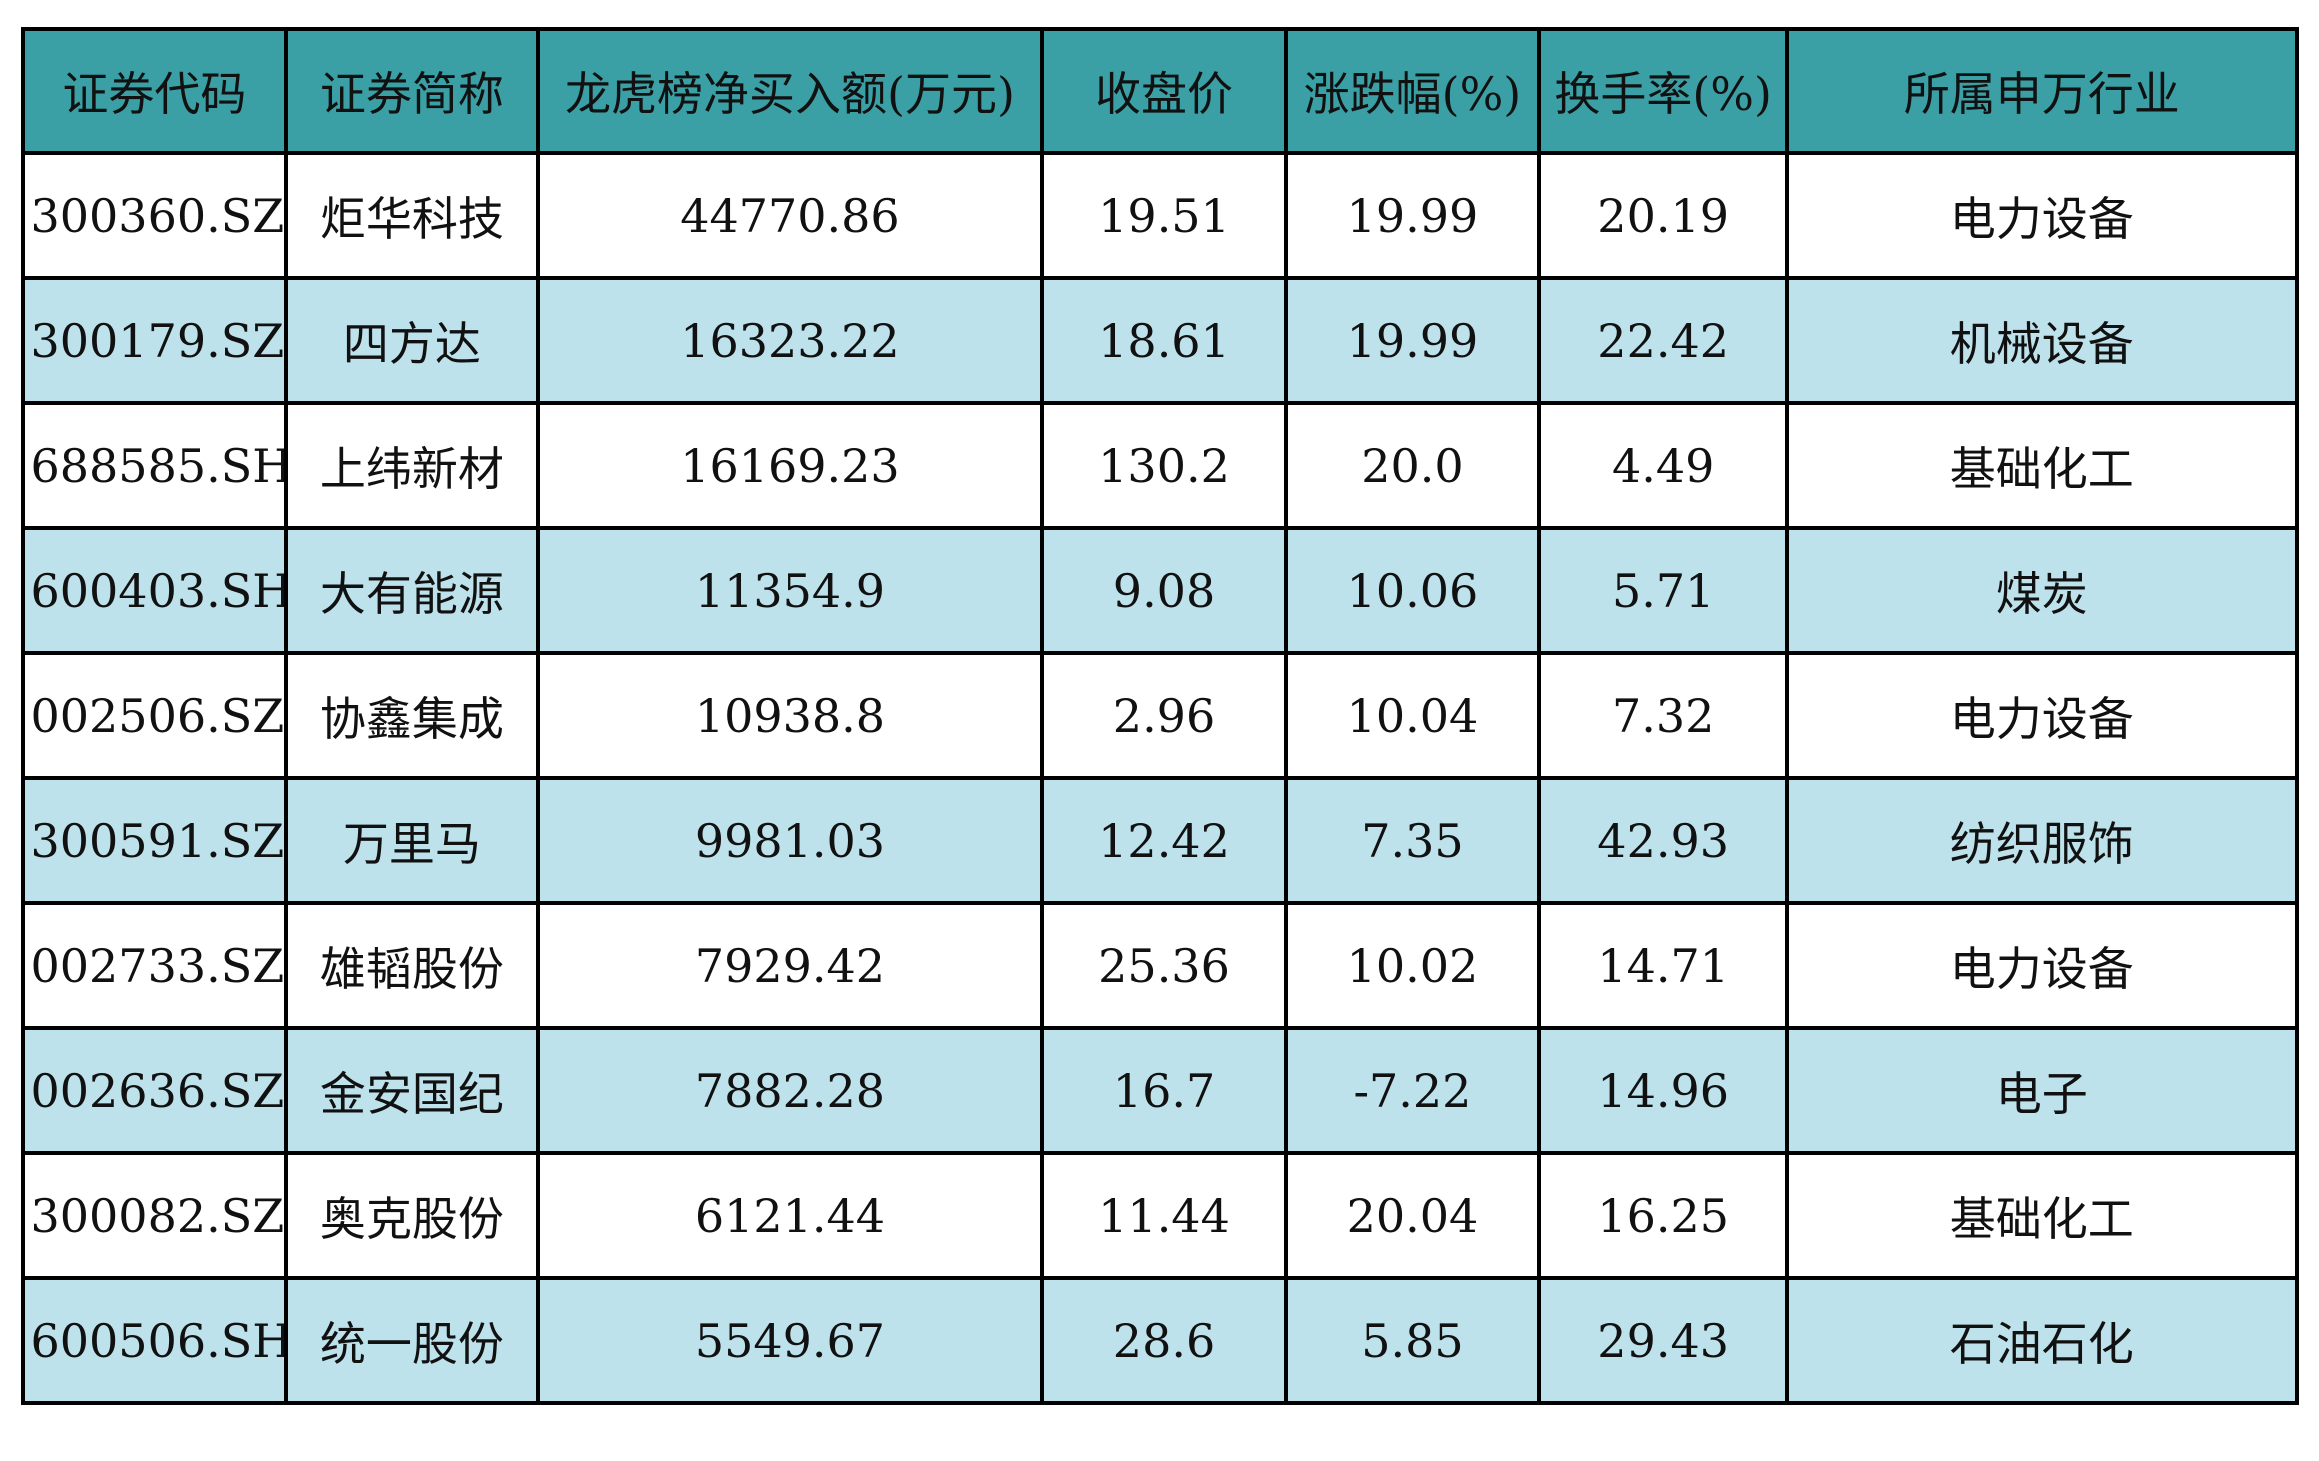  I want to click on table-cell: 9.08, so click(1164, 590).